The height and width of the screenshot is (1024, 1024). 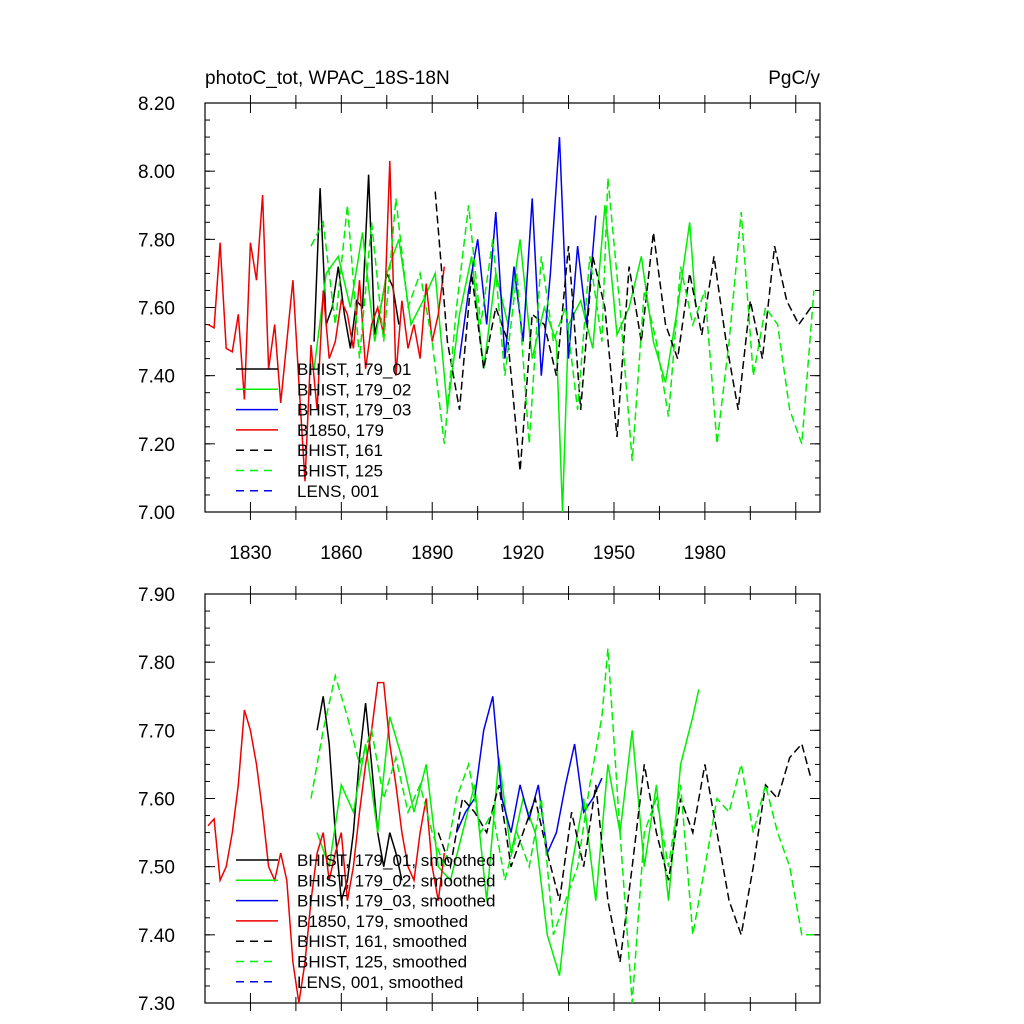 I want to click on bottom-ytick-label: 7.50, so click(x=156, y=868).